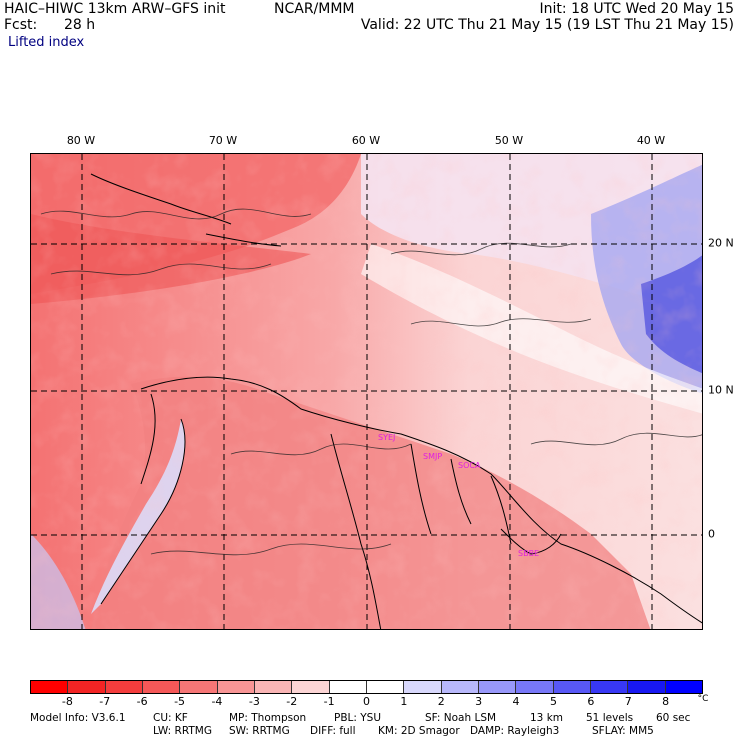 The height and width of the screenshot is (740, 740). What do you see at coordinates (433, 456) in the screenshot?
I see `station-label-smjp: SMJP` at bounding box center [433, 456].